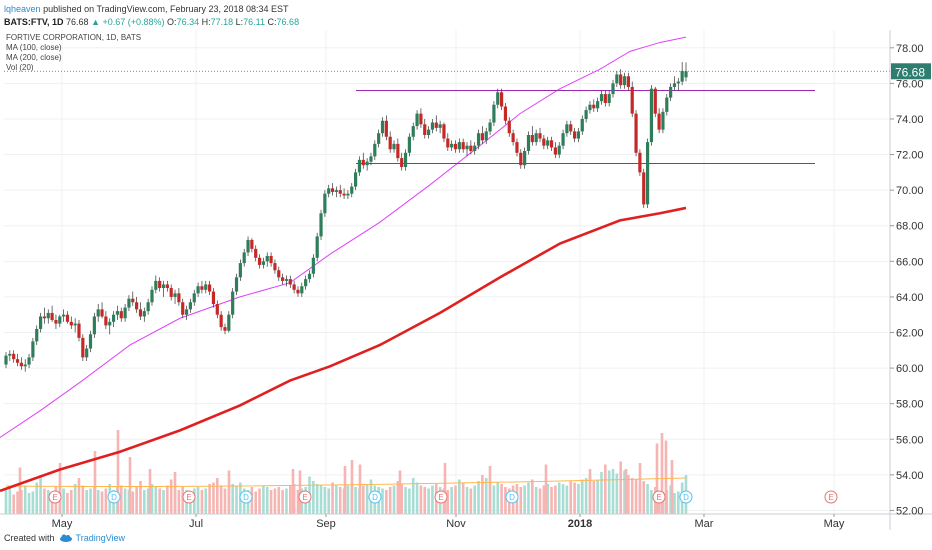  Describe the element at coordinates (92, 538) in the screenshot. I see `tradingview-brand: TradingView` at that location.